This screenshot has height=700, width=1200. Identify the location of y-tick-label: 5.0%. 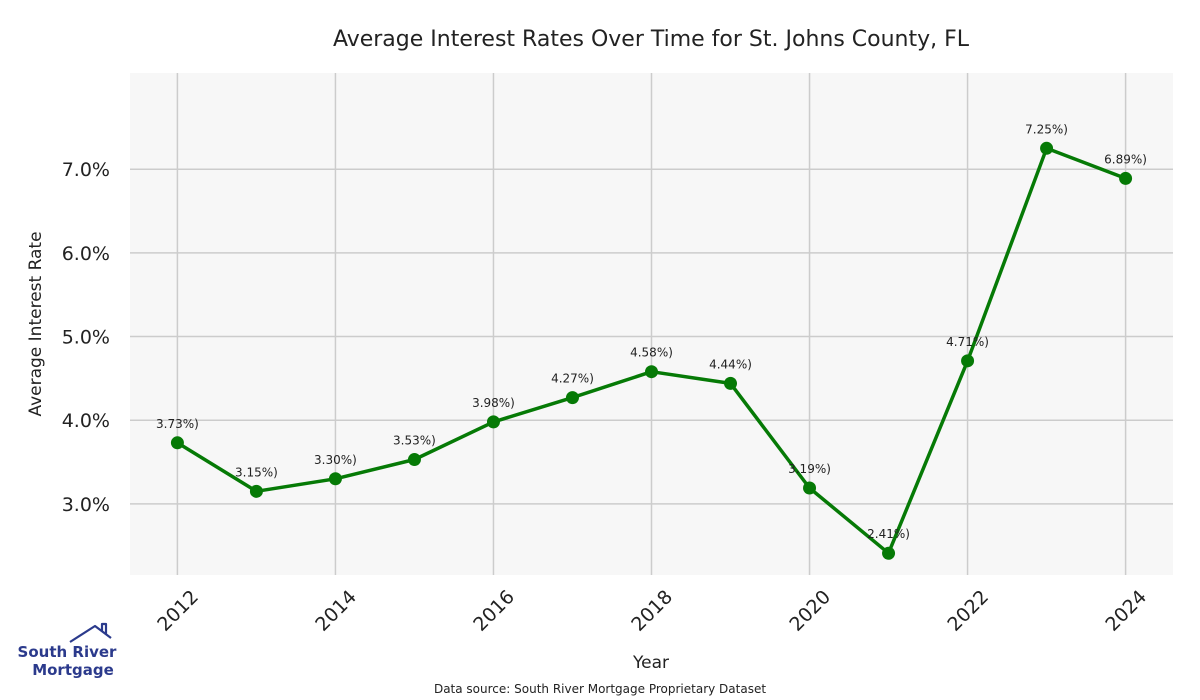
(86, 338).